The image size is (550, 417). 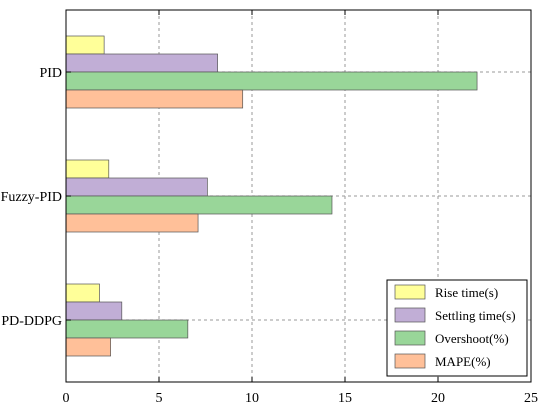 What do you see at coordinates (31, 197) in the screenshot?
I see `y-tick-label: Fuzzy-PID` at bounding box center [31, 197].